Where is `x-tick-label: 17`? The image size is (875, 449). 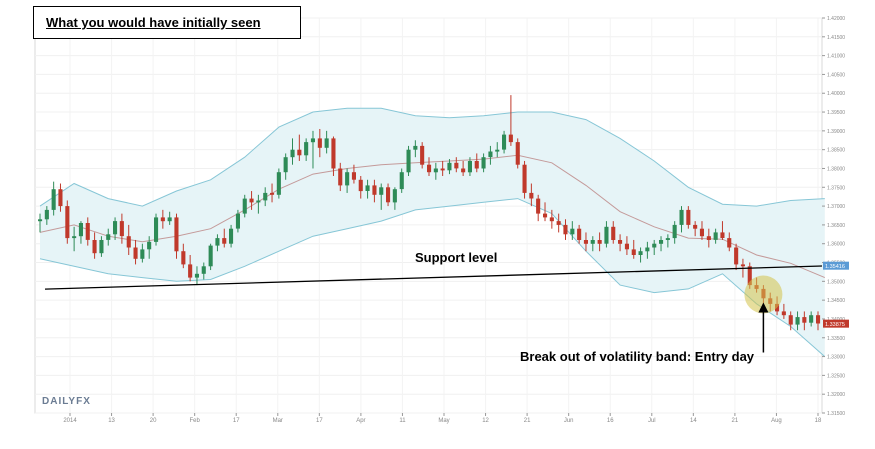
x-tick-label: 17 is located at coordinates (236, 421).